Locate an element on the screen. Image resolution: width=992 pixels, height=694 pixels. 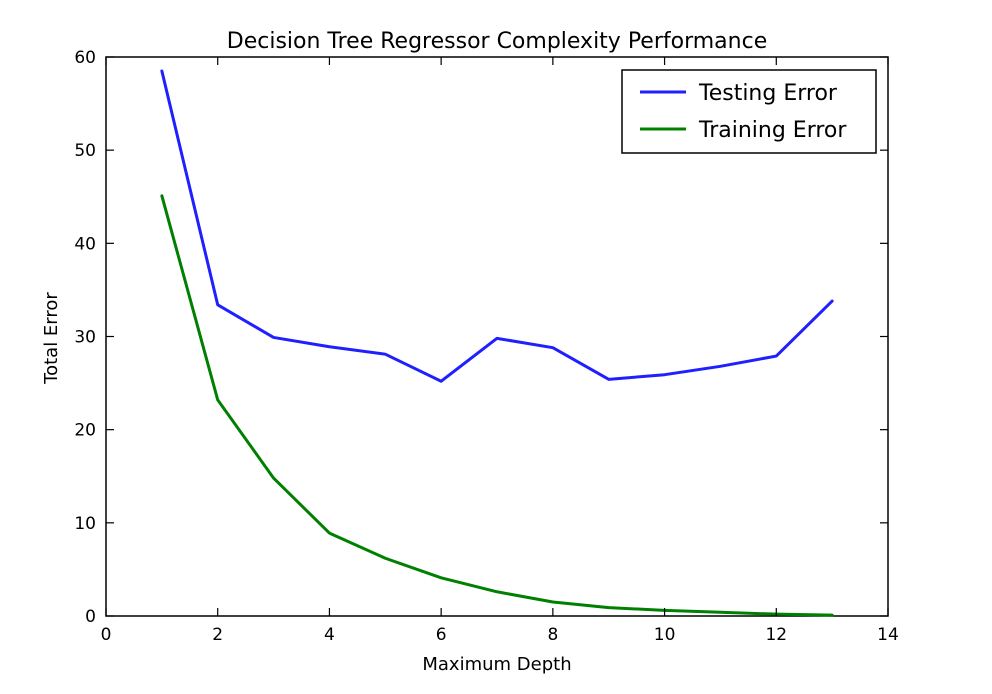
x-tick-label-5: 10 is located at coordinates (665, 635).